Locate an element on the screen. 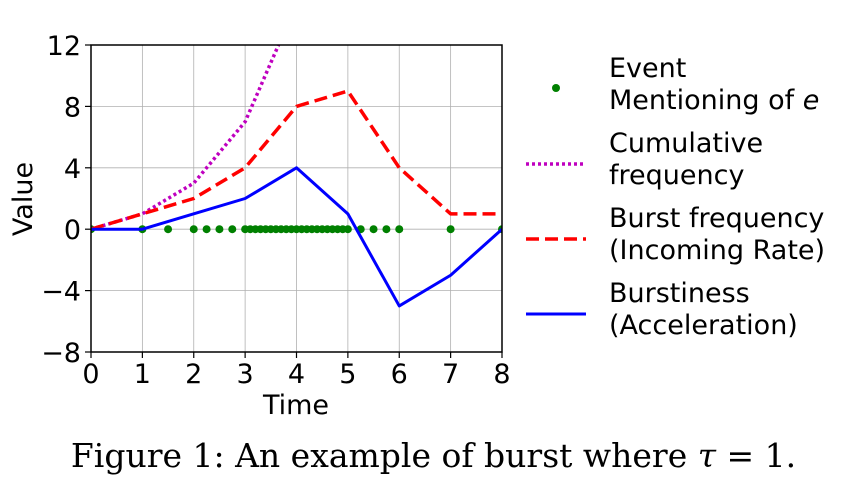 This screenshot has height=491, width=867. legend-label: Cumulative is located at coordinates (686, 143).